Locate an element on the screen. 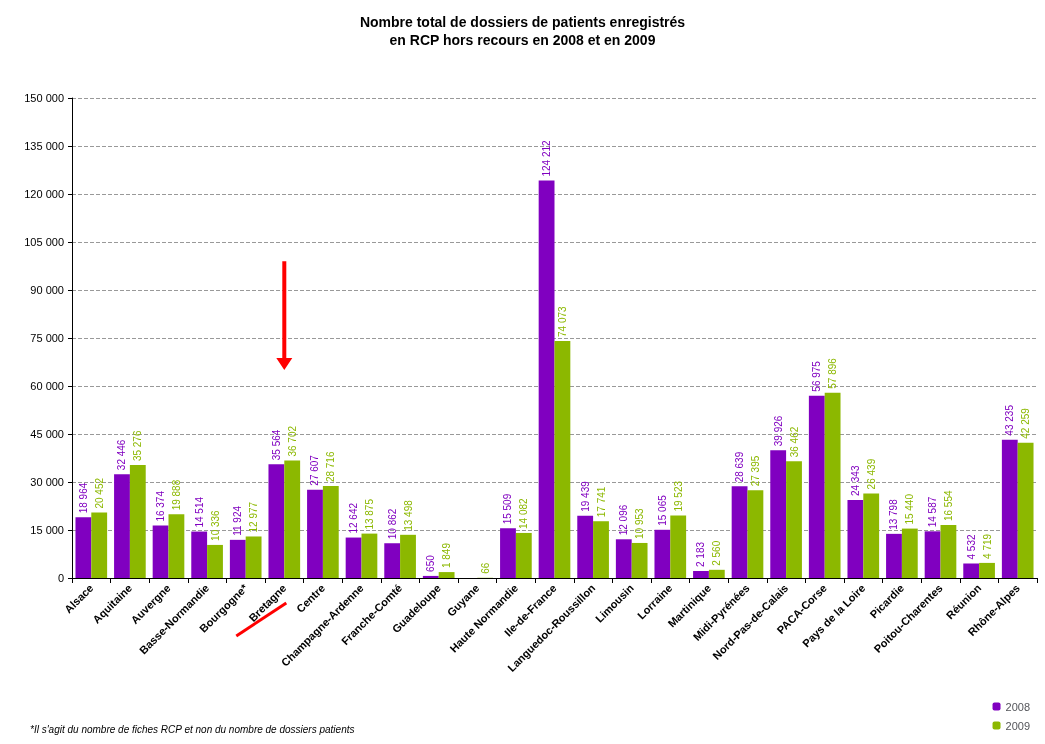  data-label: 4 532 is located at coordinates (971, 547).